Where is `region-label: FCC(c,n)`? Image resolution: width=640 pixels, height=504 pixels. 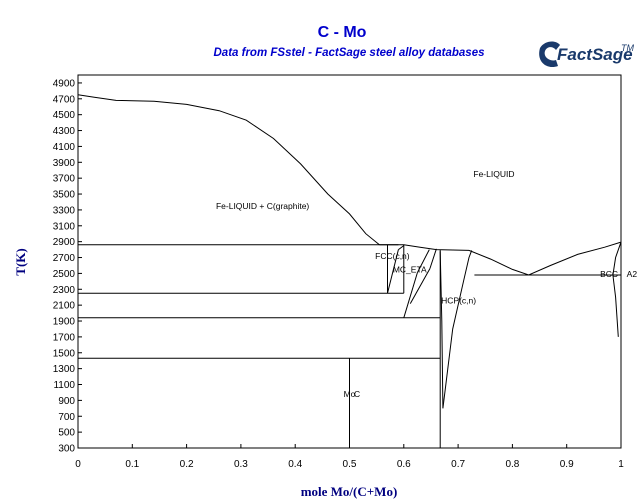 region-label: FCC(c,n) is located at coordinates (392, 256).